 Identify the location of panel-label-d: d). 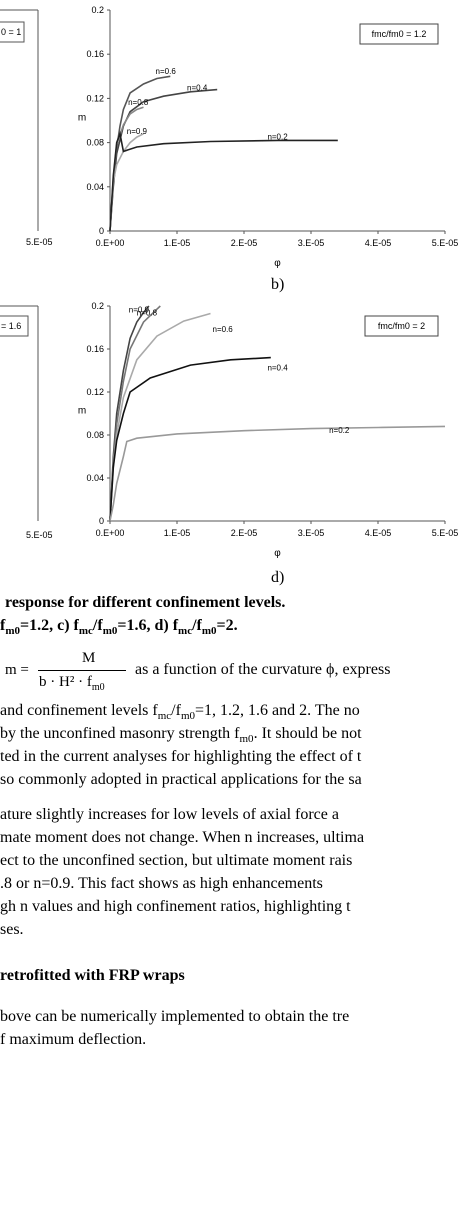
(278, 577).